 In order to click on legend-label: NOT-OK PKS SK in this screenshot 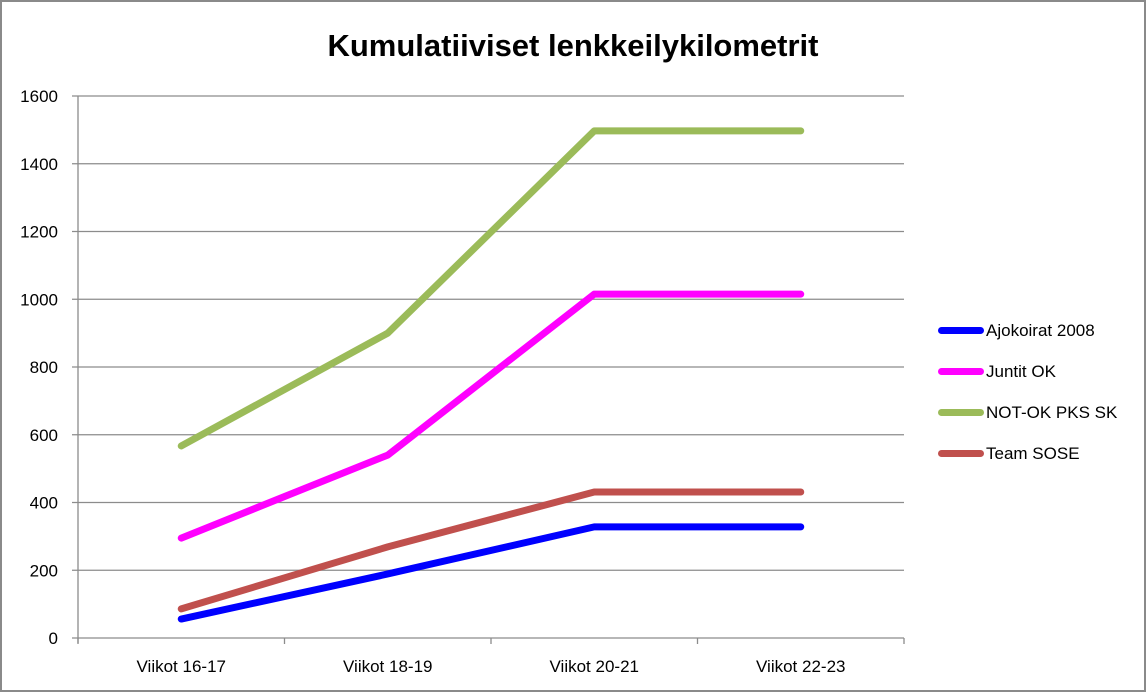, I will do `click(1052, 412)`.